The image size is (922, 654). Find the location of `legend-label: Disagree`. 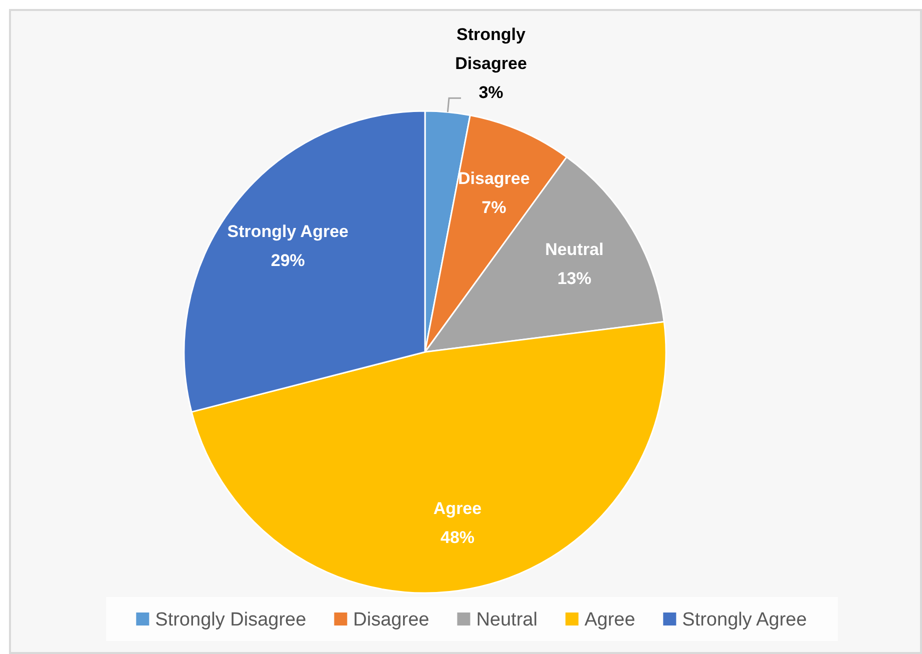

legend-label: Disagree is located at coordinates (391, 620).